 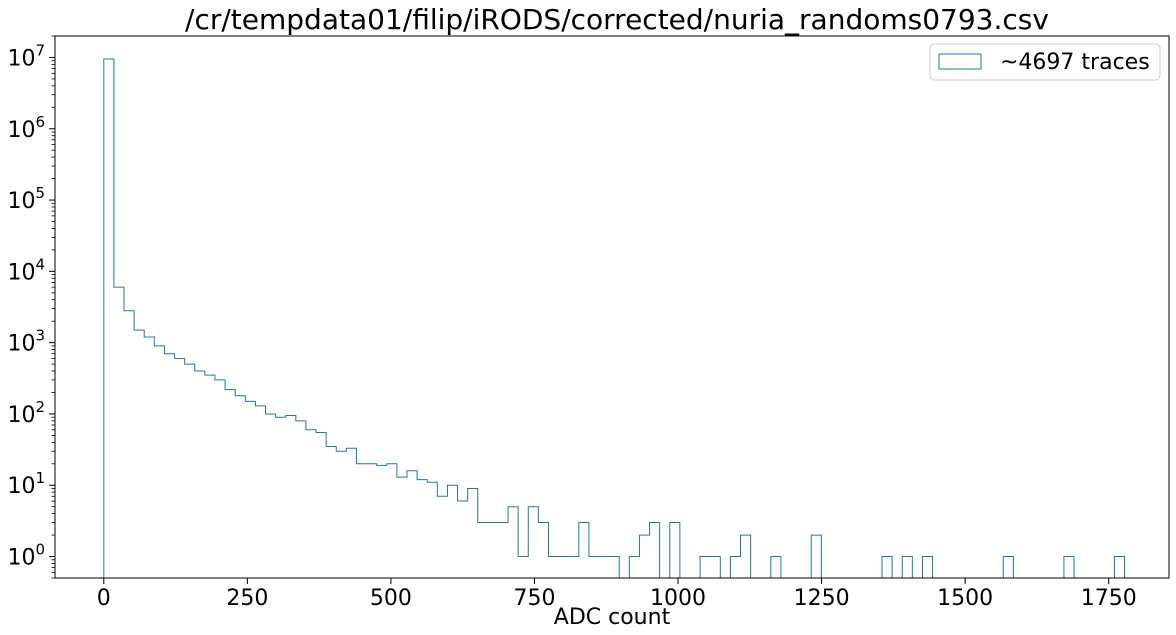 What do you see at coordinates (26, 413) in the screenshot?
I see `y-tick-label: 10²` at bounding box center [26, 413].